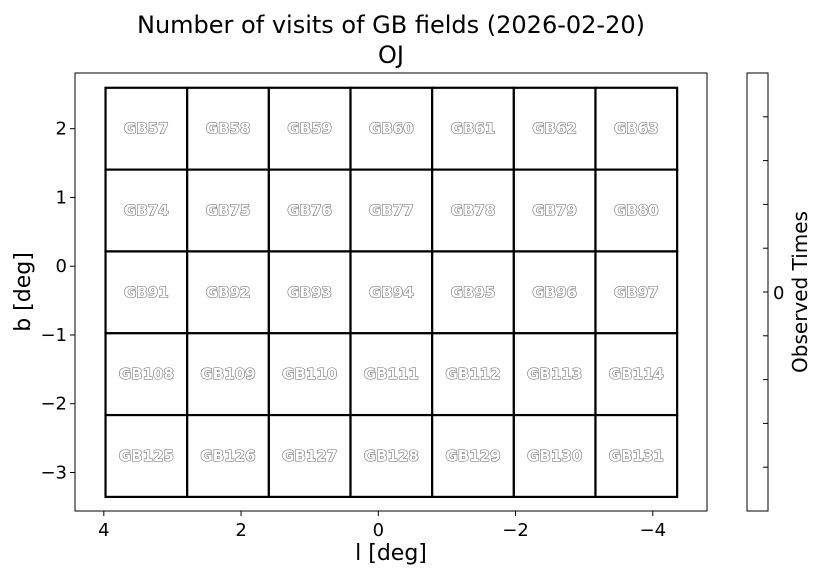 This screenshot has width=822, height=575. I want to click on field-label: GB125, so click(146, 456).